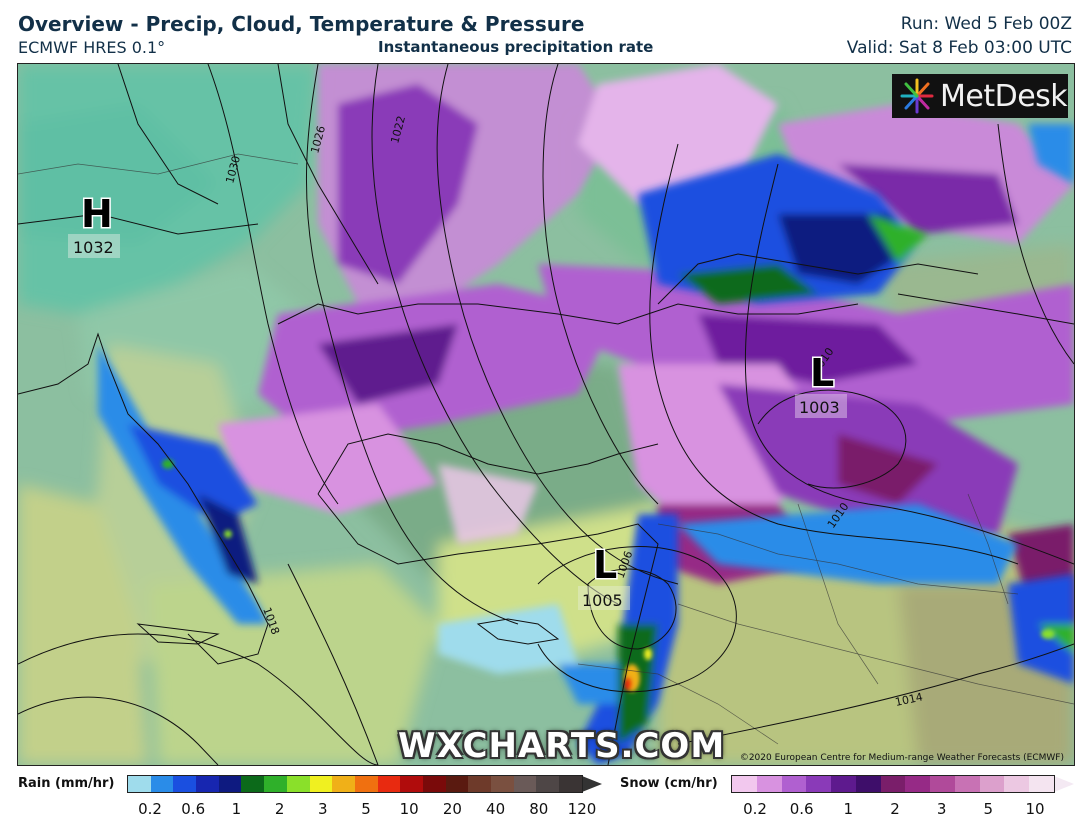  What do you see at coordinates (988, 809) in the screenshot?
I see `snow-legend-tick: 5` at bounding box center [988, 809].